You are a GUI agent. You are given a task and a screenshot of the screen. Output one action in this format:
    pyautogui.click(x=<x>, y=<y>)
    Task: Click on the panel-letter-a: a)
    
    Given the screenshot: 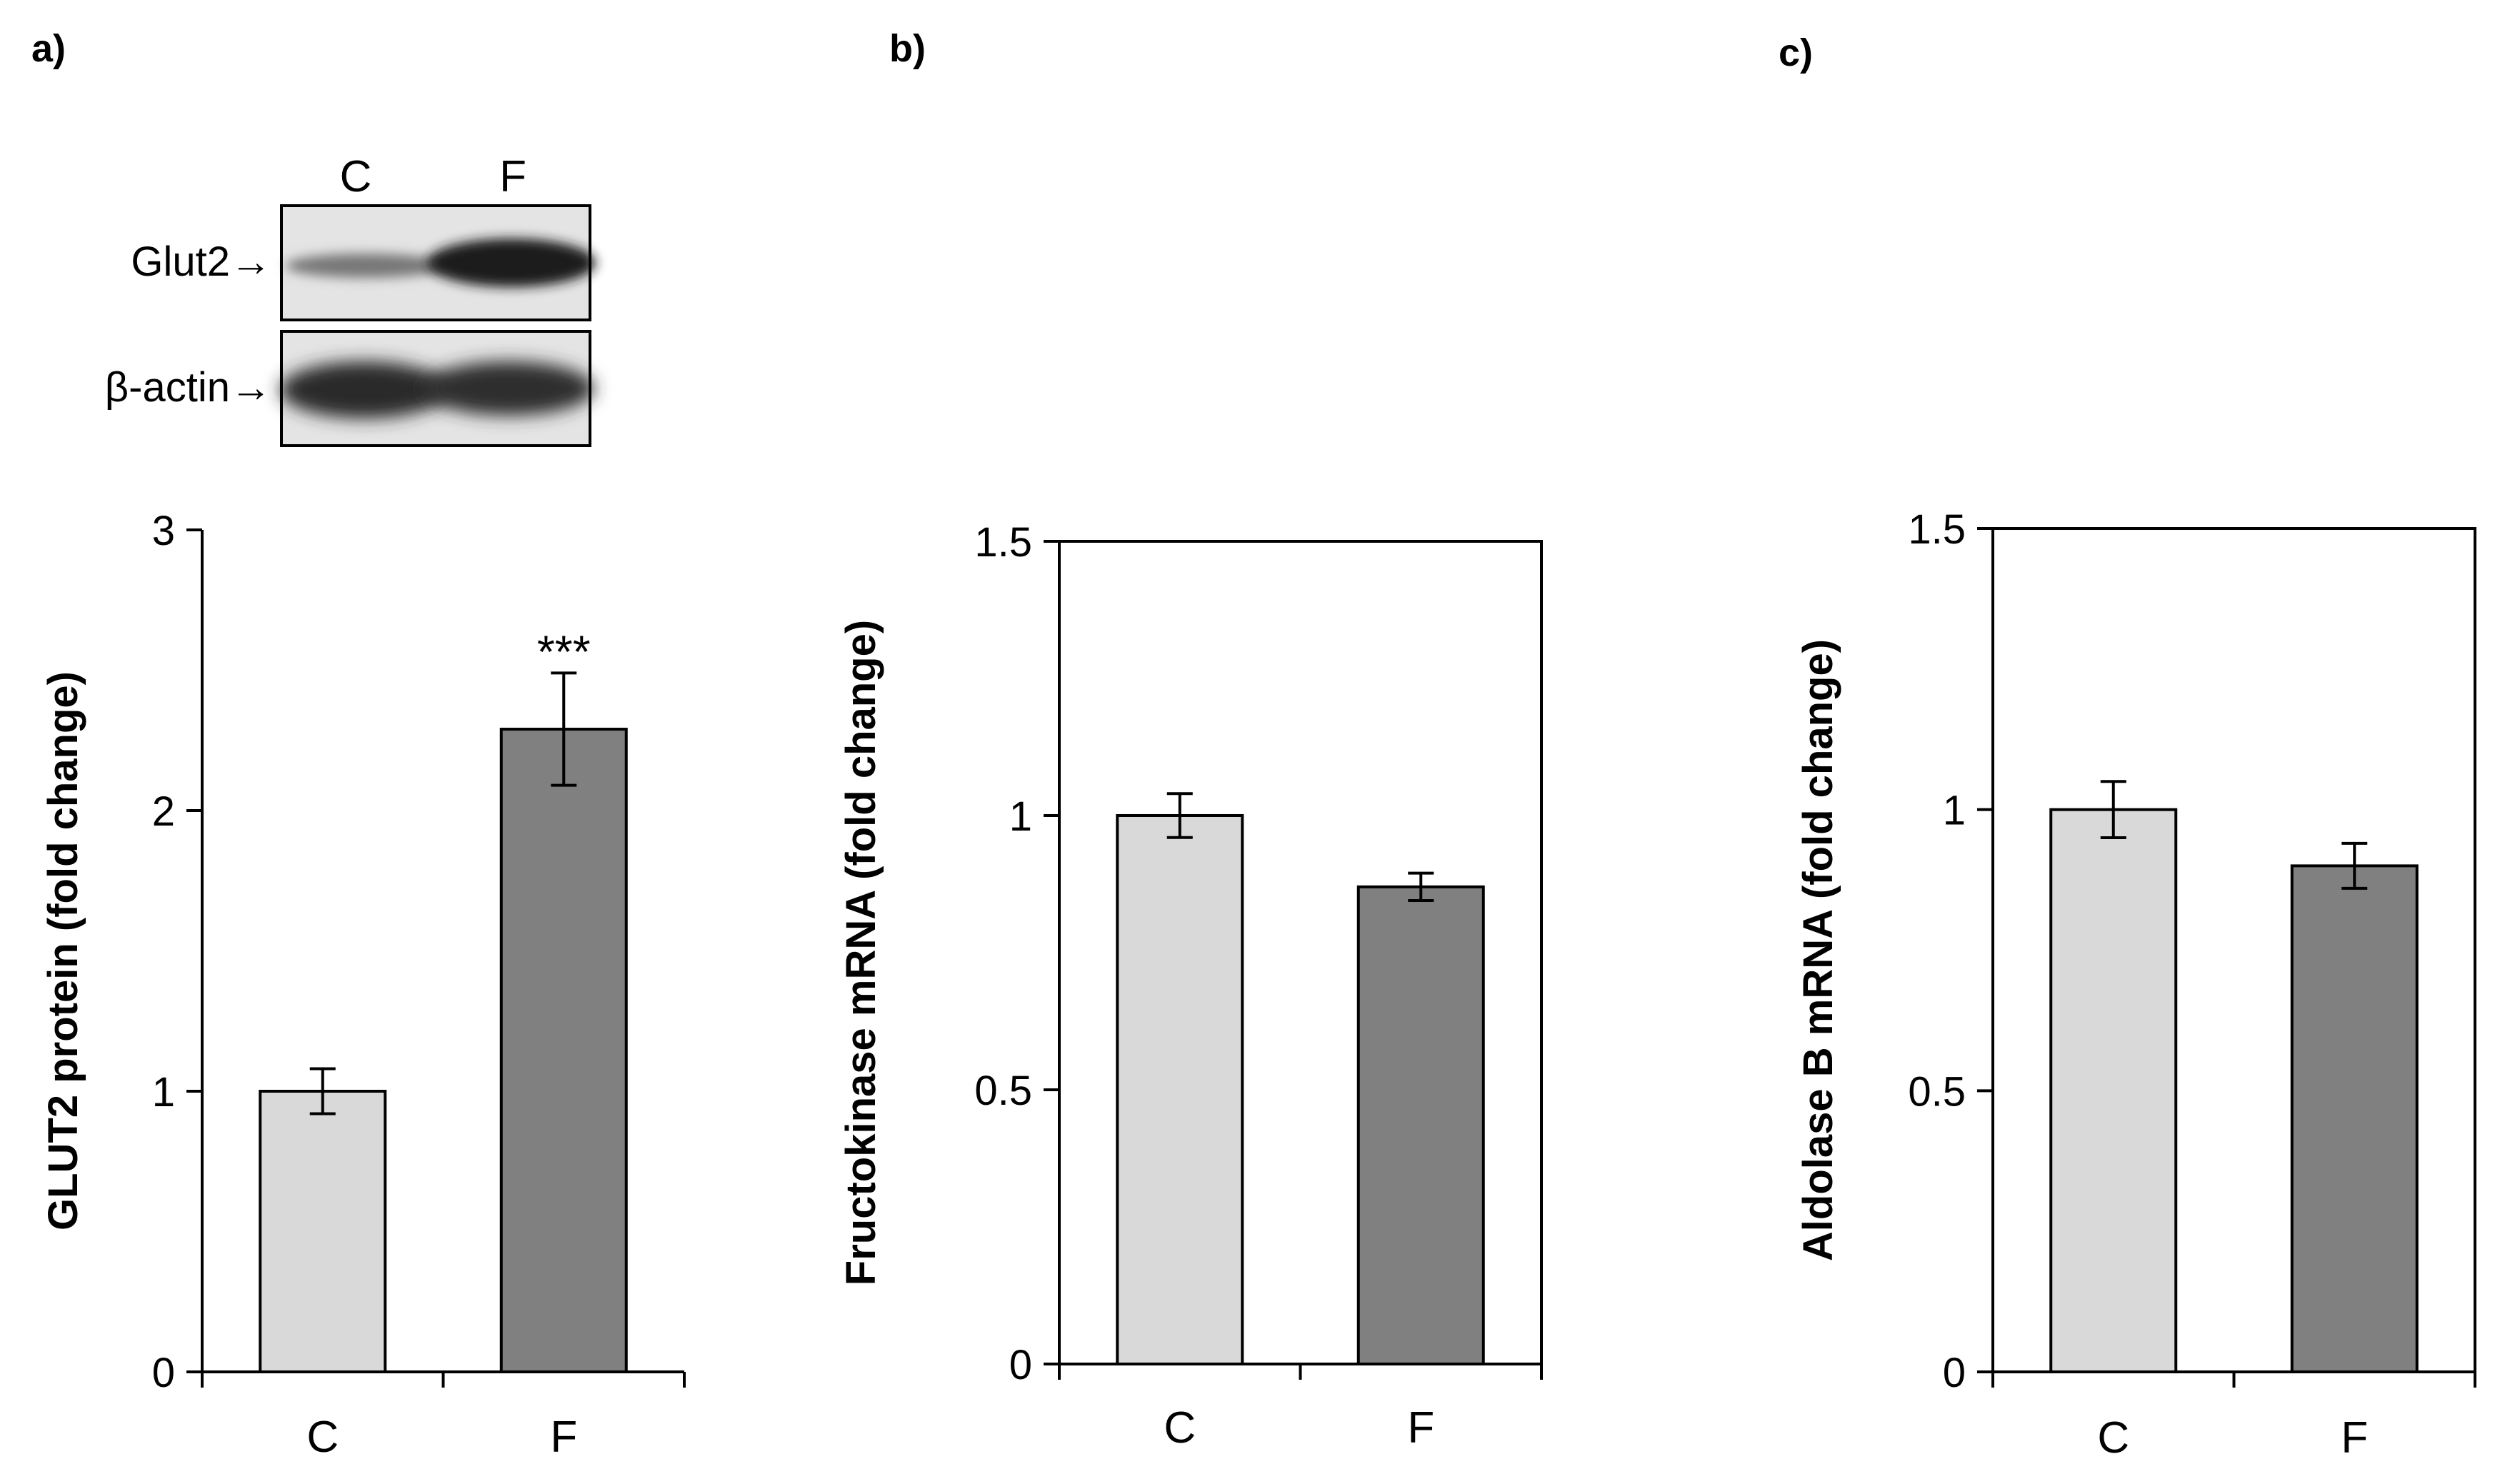 What is the action you would take?
    pyautogui.click(x=48, y=48)
    